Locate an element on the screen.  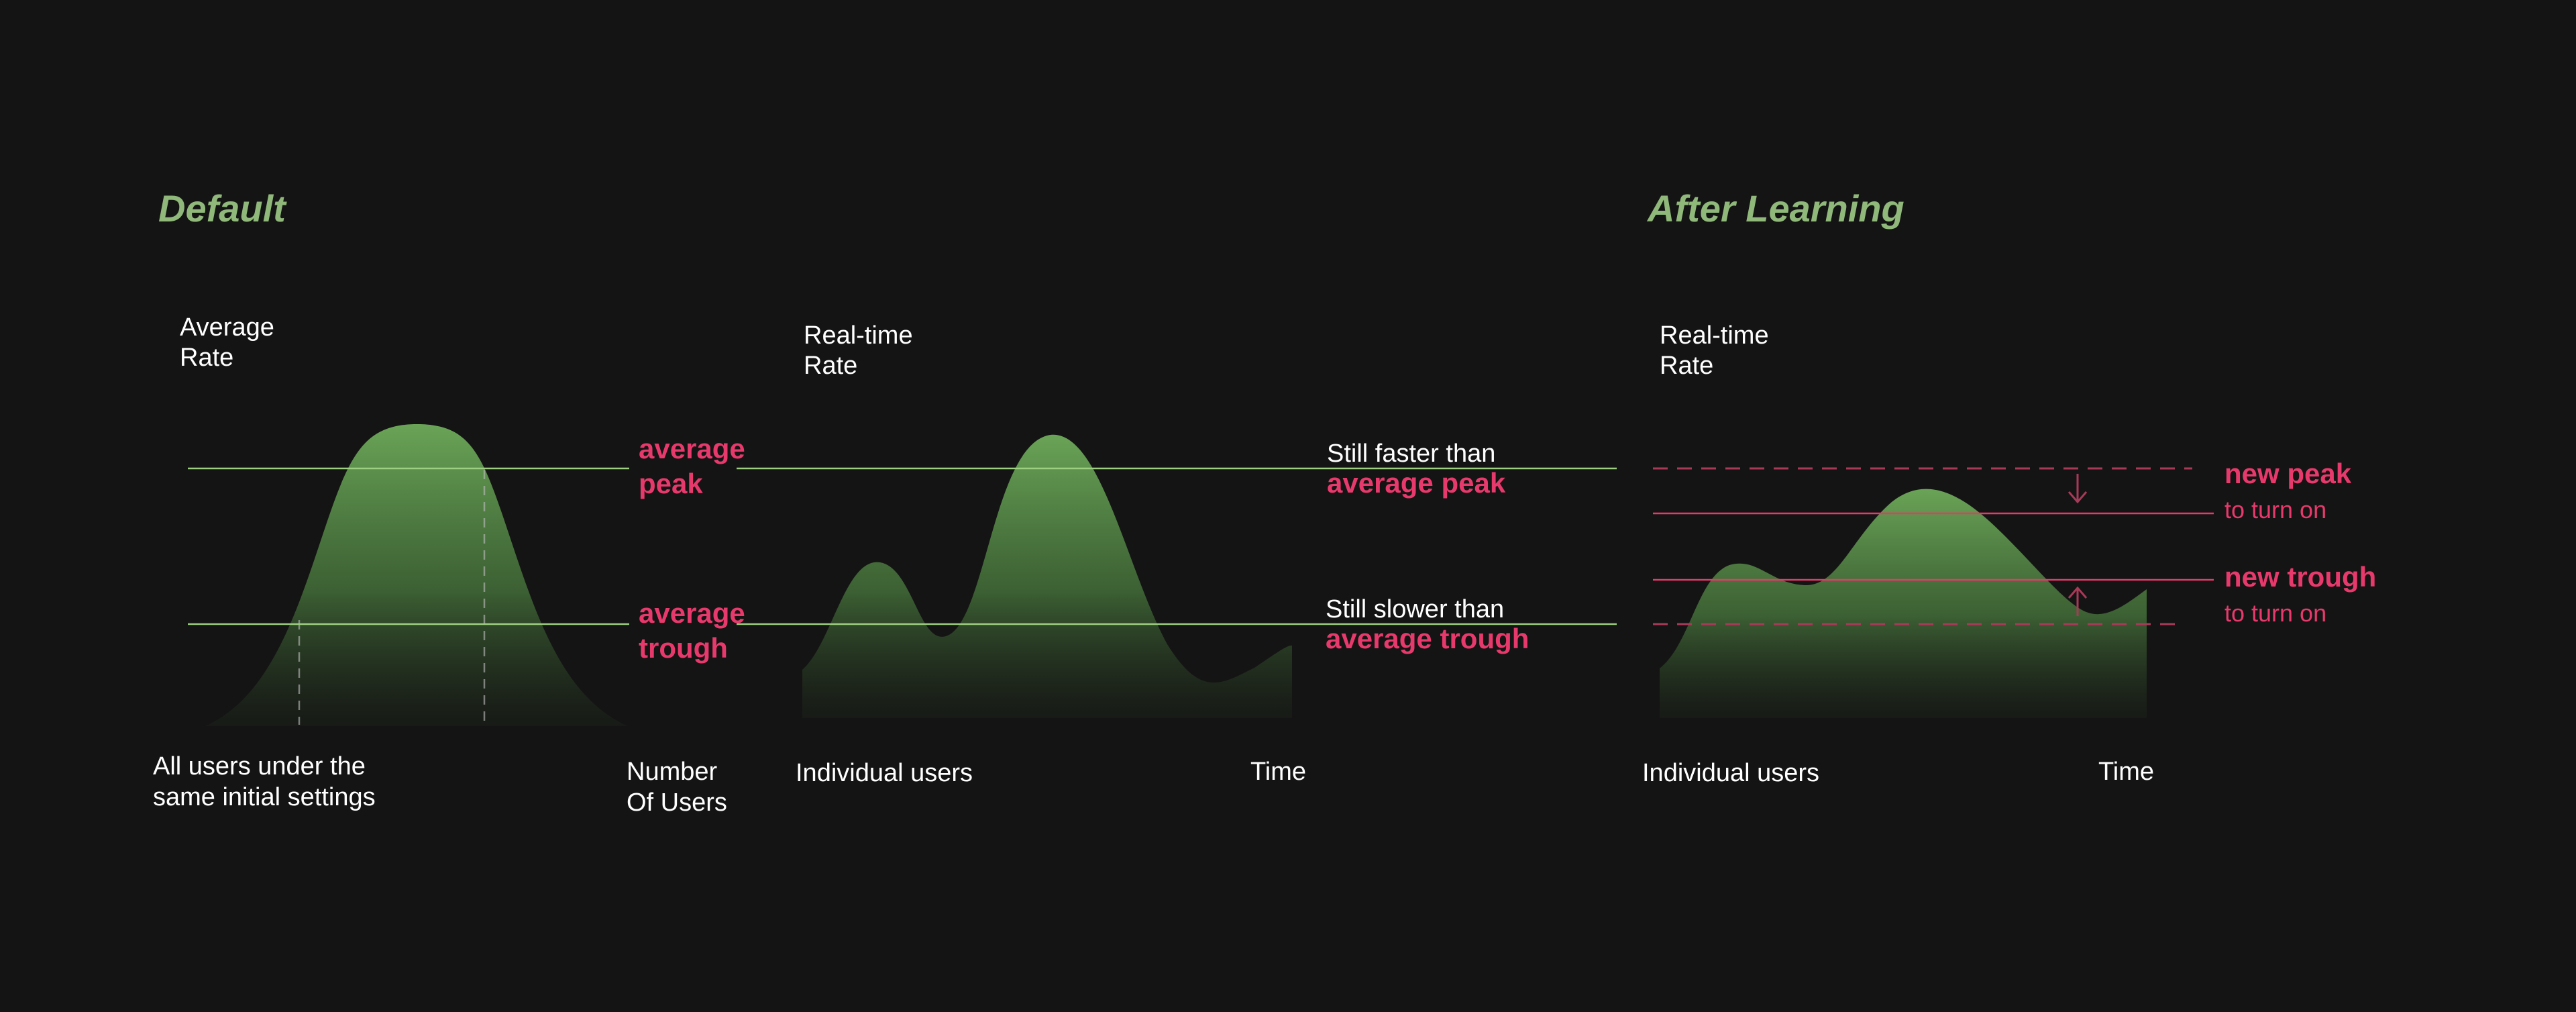
new-peak-label: new peak is located at coordinates (2288, 474).